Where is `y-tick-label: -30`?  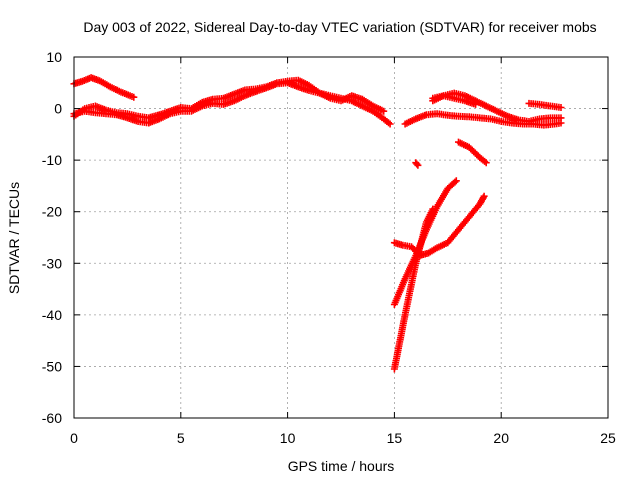
y-tick-label: -30 is located at coordinates (52, 263).